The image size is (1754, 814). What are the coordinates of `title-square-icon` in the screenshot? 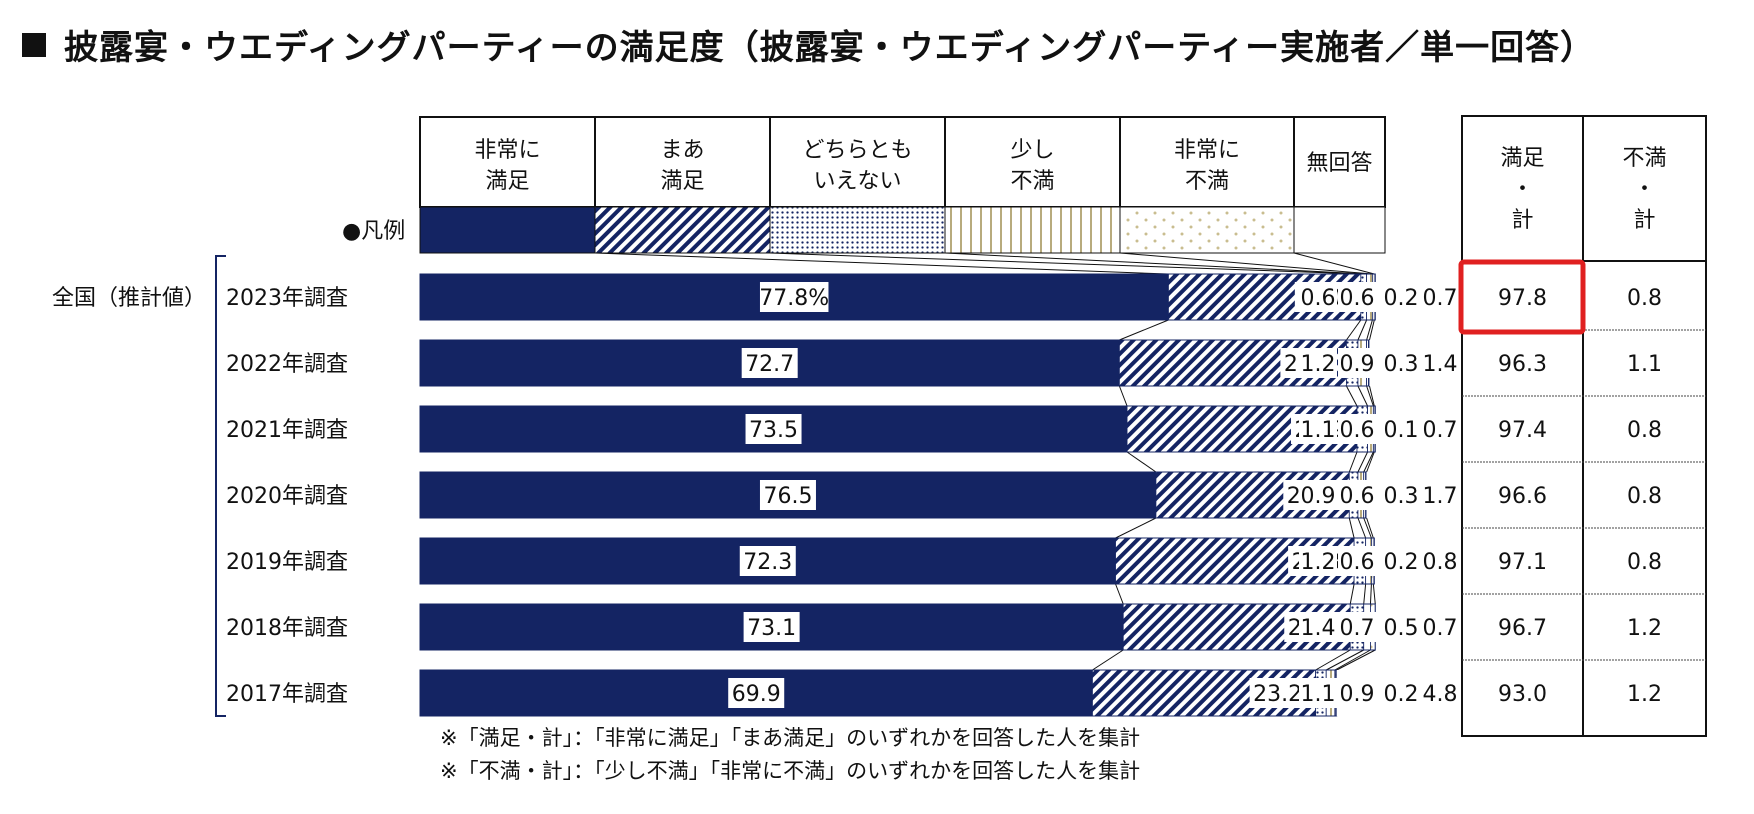 It's located at (34, 45).